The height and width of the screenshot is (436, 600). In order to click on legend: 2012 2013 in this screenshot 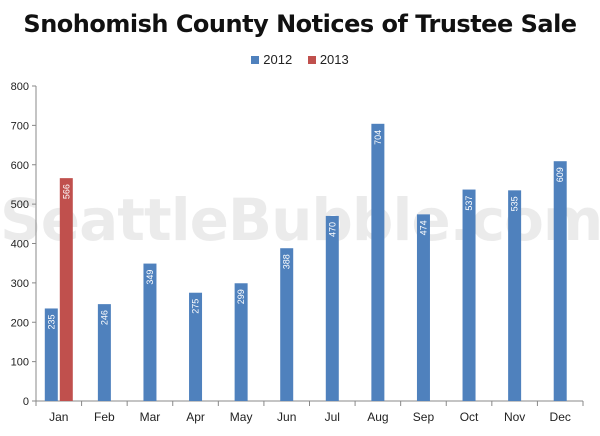, I will do `click(300, 59)`.